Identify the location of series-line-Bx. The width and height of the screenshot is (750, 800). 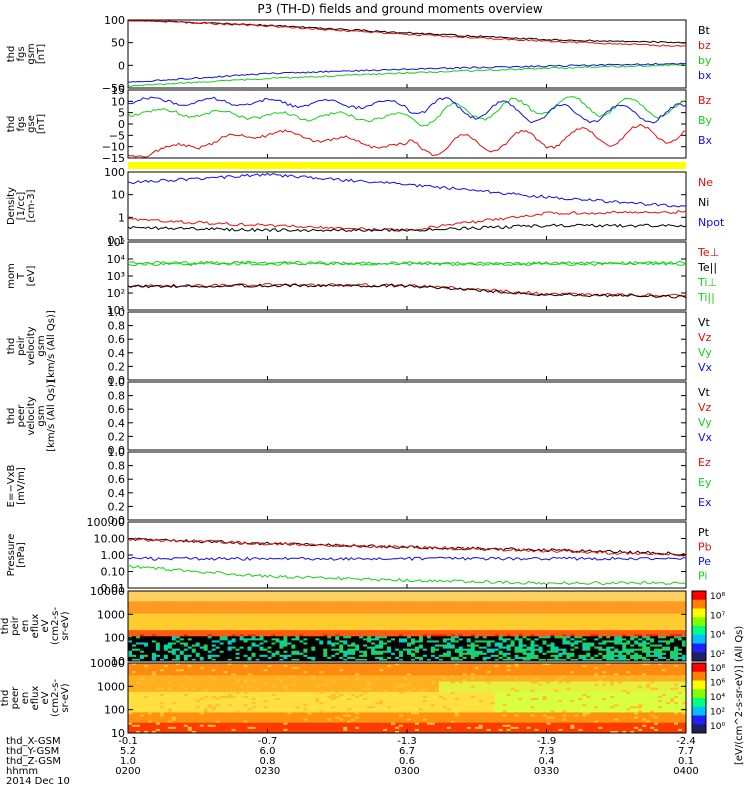
(407, 110).